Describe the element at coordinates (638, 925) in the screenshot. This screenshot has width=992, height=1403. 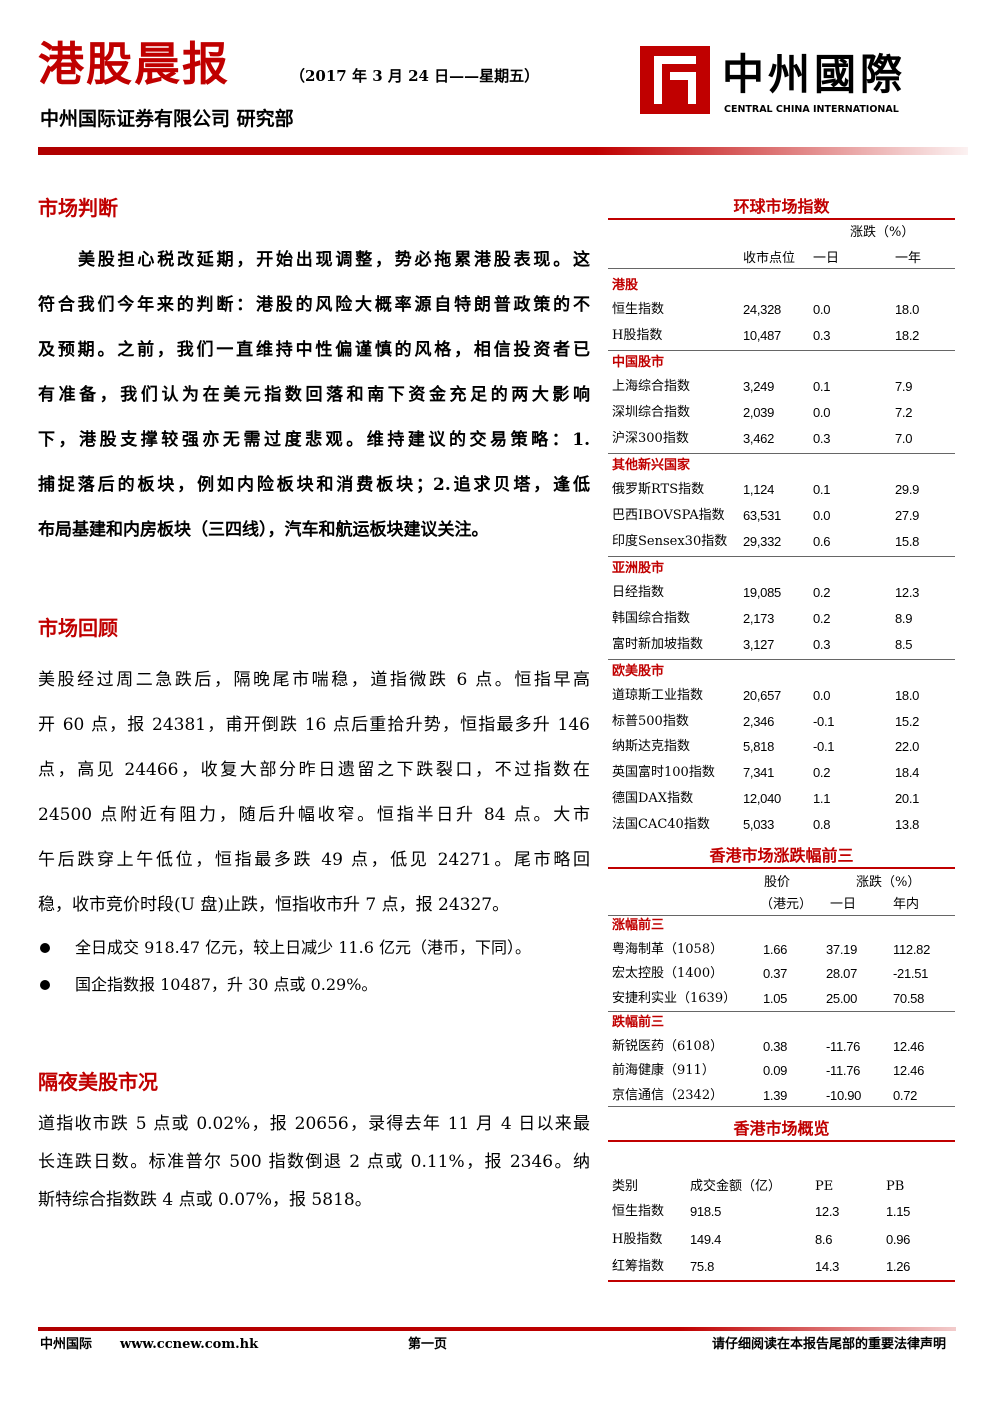
I see `group-heading: 涨幅前三` at that location.